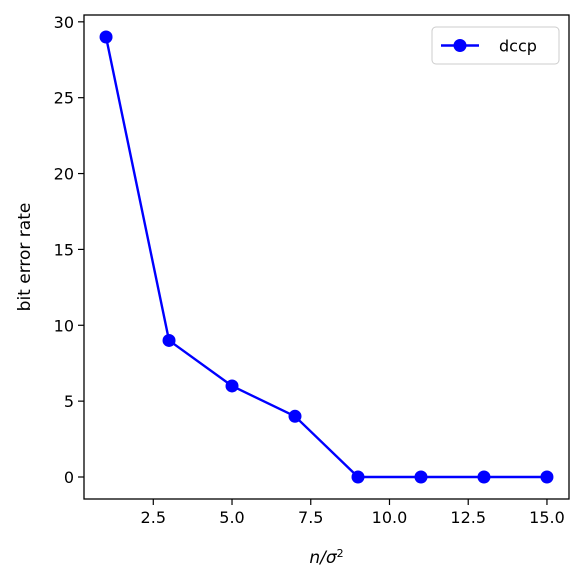 The width and height of the screenshot is (584, 584). I want to click on y-tick-label: 5, so click(69, 401).